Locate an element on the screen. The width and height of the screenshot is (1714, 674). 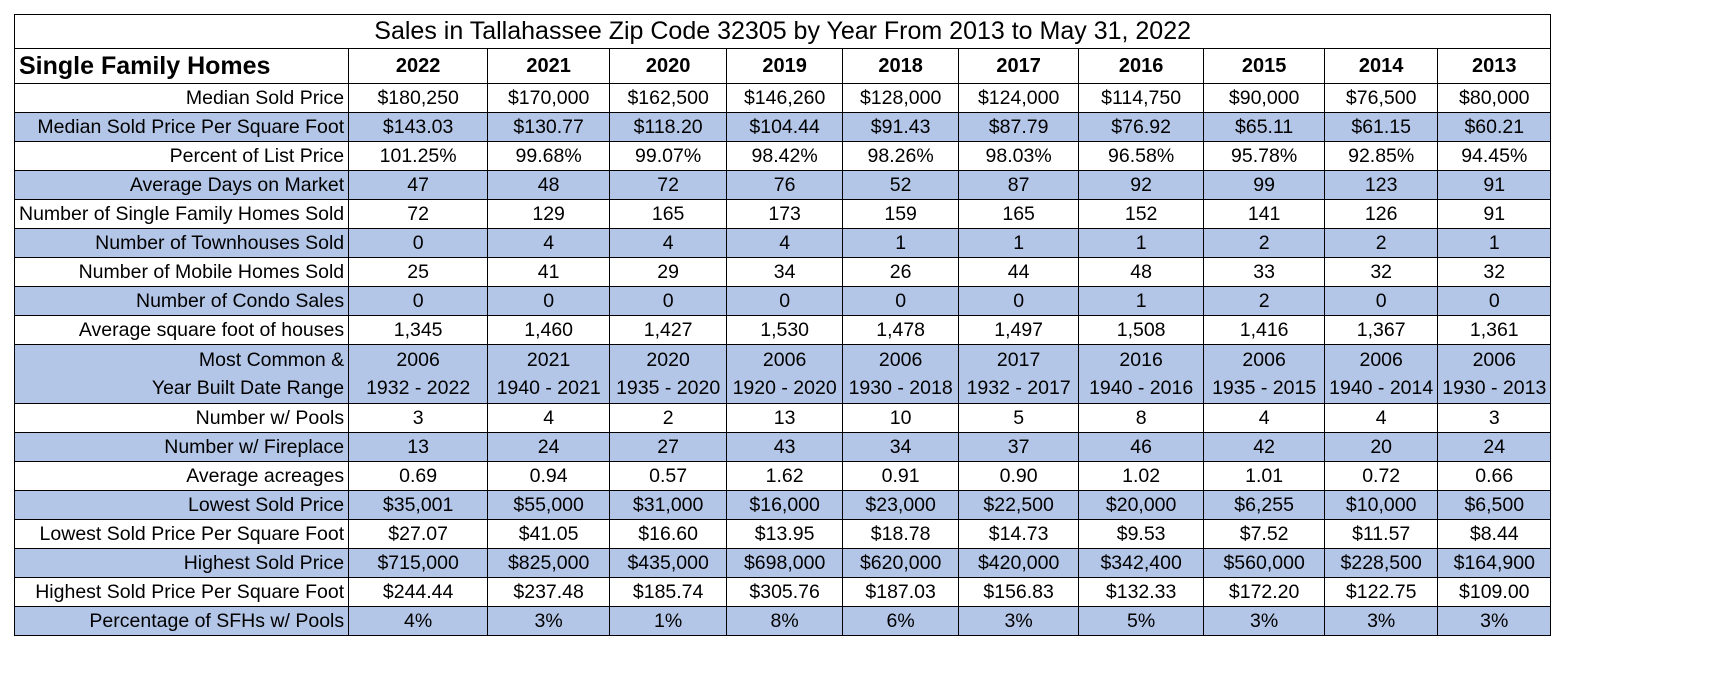
value-cell: $237.48 is located at coordinates (549, 592).